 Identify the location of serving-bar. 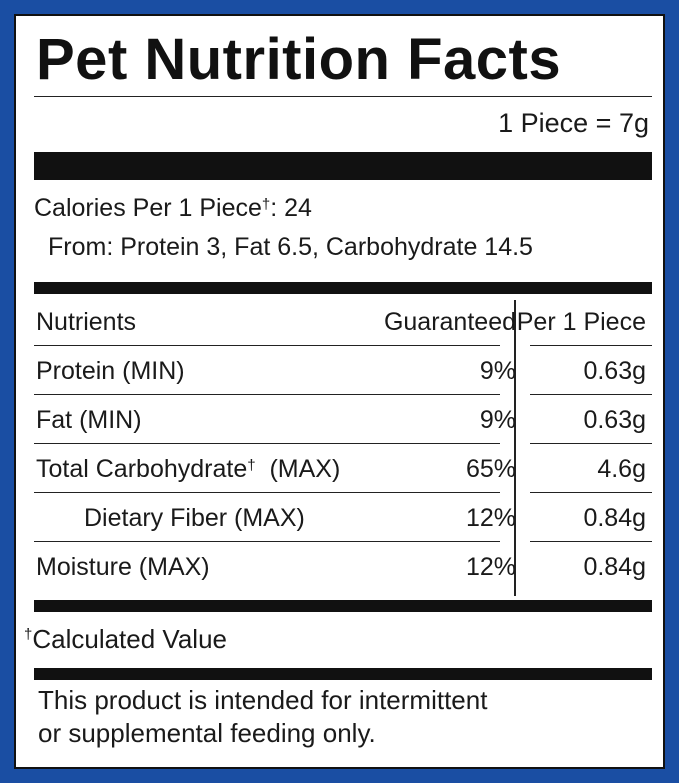
(343, 166).